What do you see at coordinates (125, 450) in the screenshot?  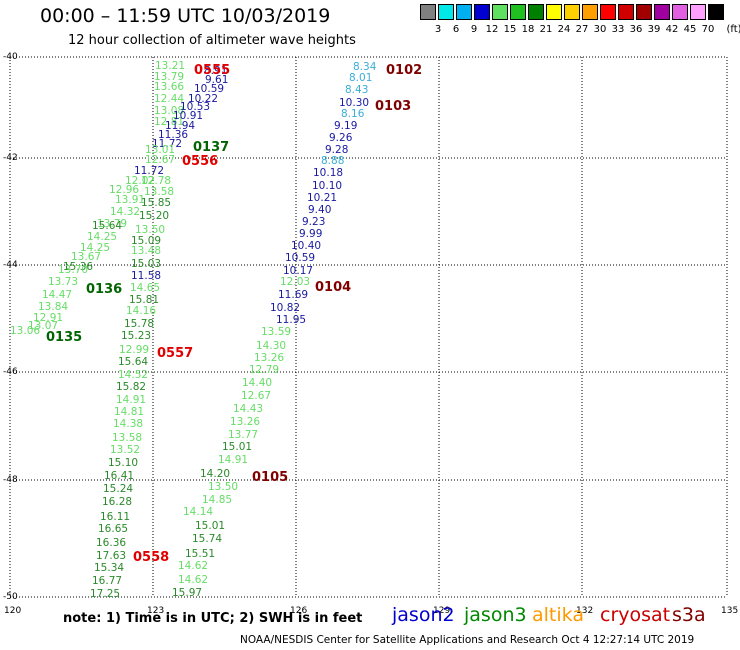 I see `swh-value: 13.52` at bounding box center [125, 450].